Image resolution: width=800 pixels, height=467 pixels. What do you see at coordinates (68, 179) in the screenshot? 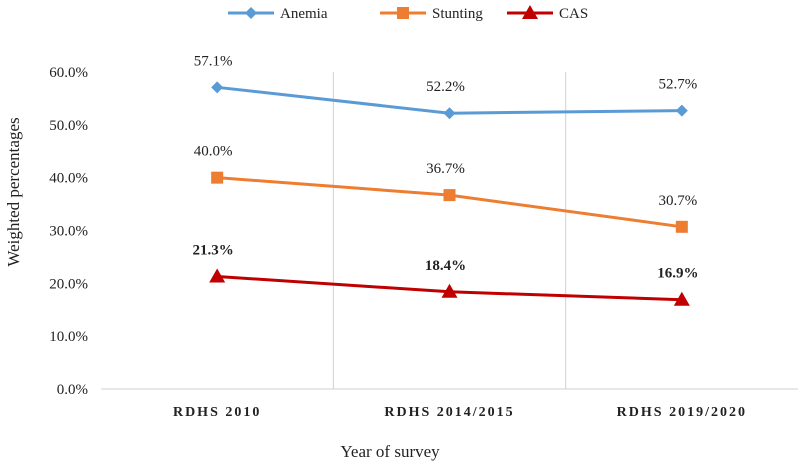
I see `y-tick-label: 40.0%` at bounding box center [68, 179].